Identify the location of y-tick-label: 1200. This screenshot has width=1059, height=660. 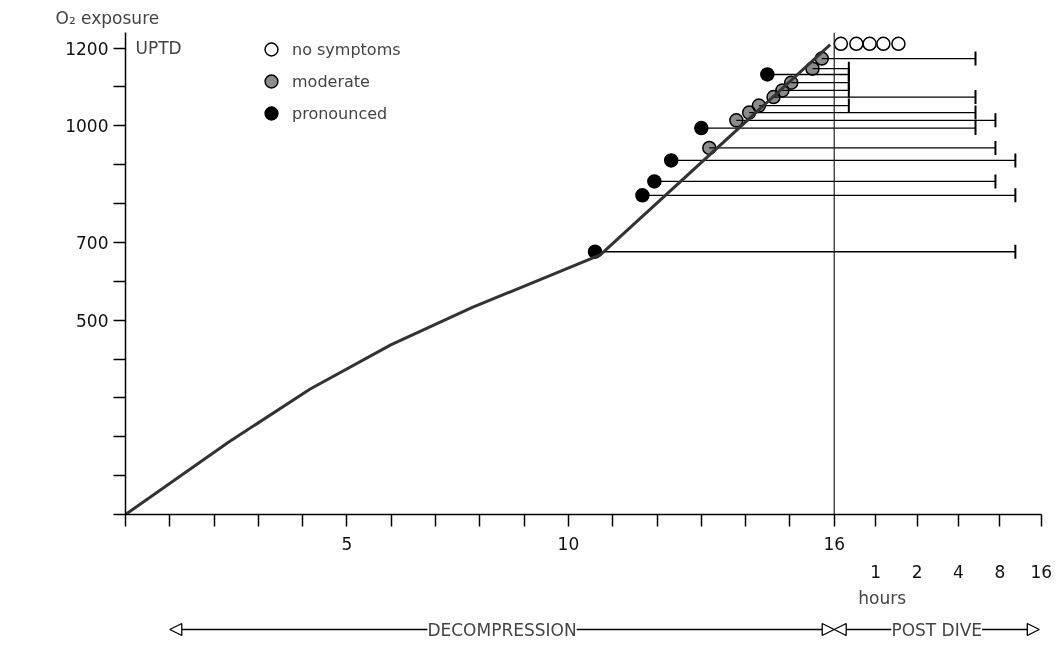
(87, 48).